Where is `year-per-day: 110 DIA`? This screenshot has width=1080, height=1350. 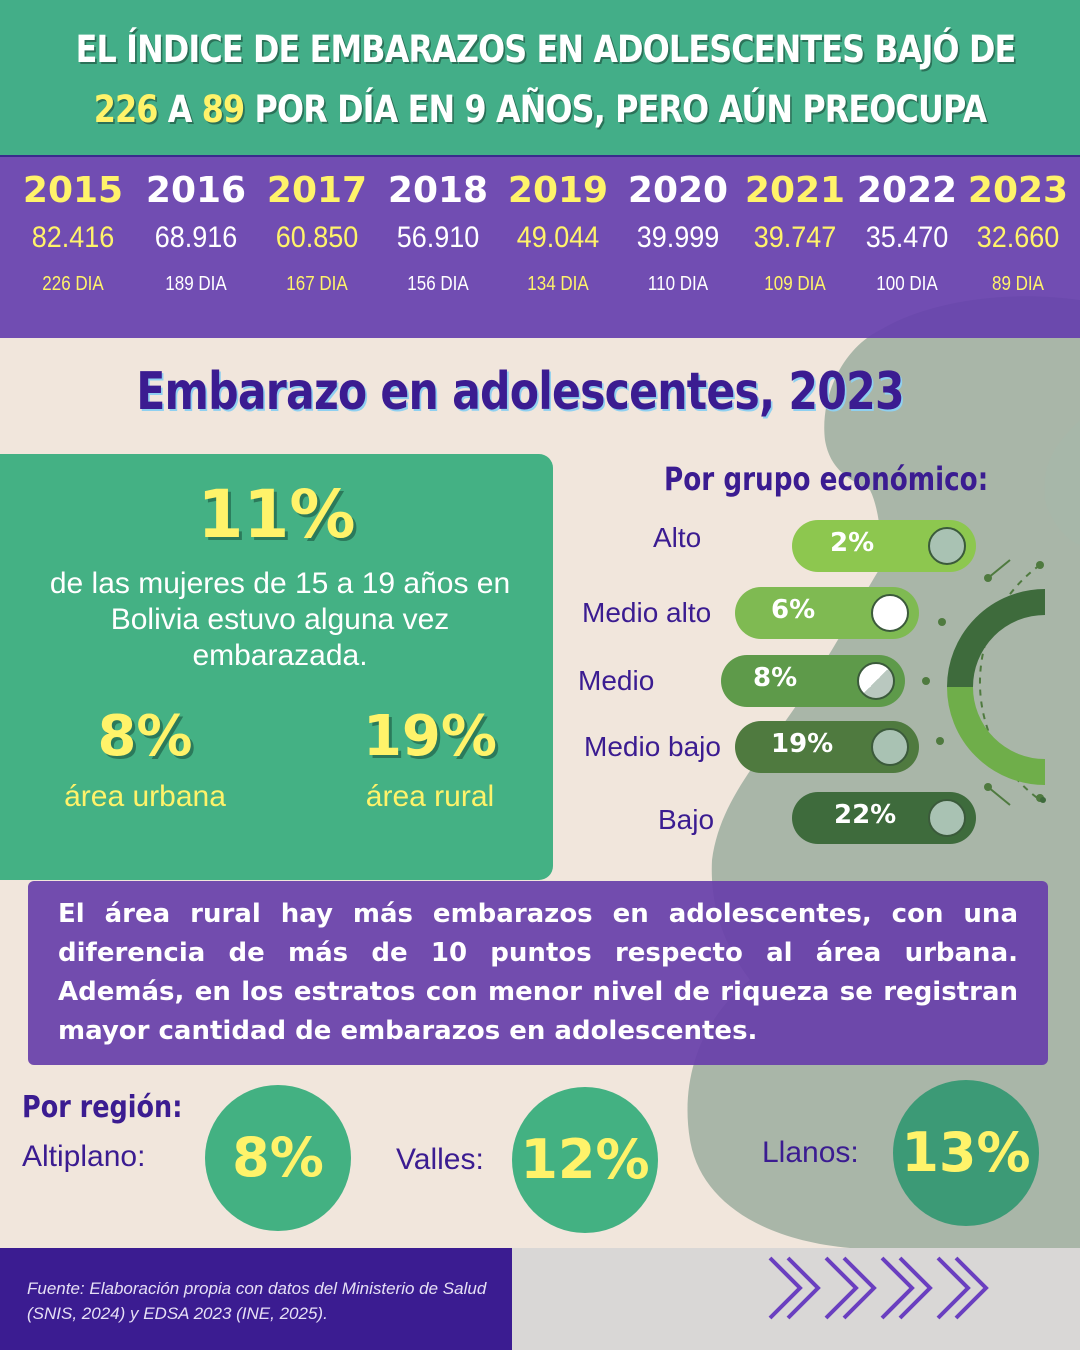
year-per-day: 110 DIA is located at coordinates (678, 284).